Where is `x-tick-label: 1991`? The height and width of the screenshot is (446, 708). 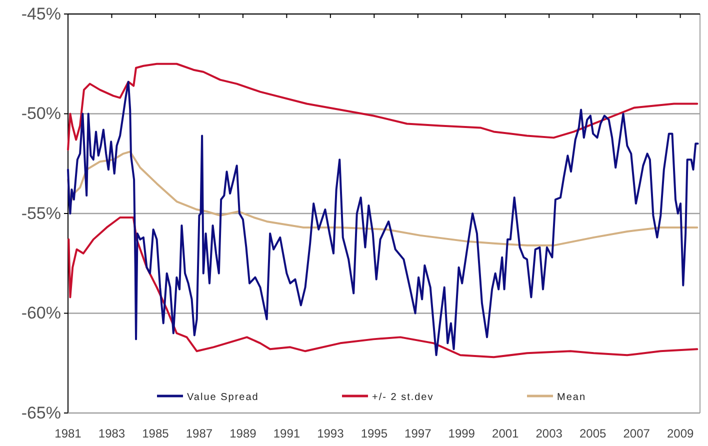 x-tick-label: 1991 is located at coordinates (286, 433).